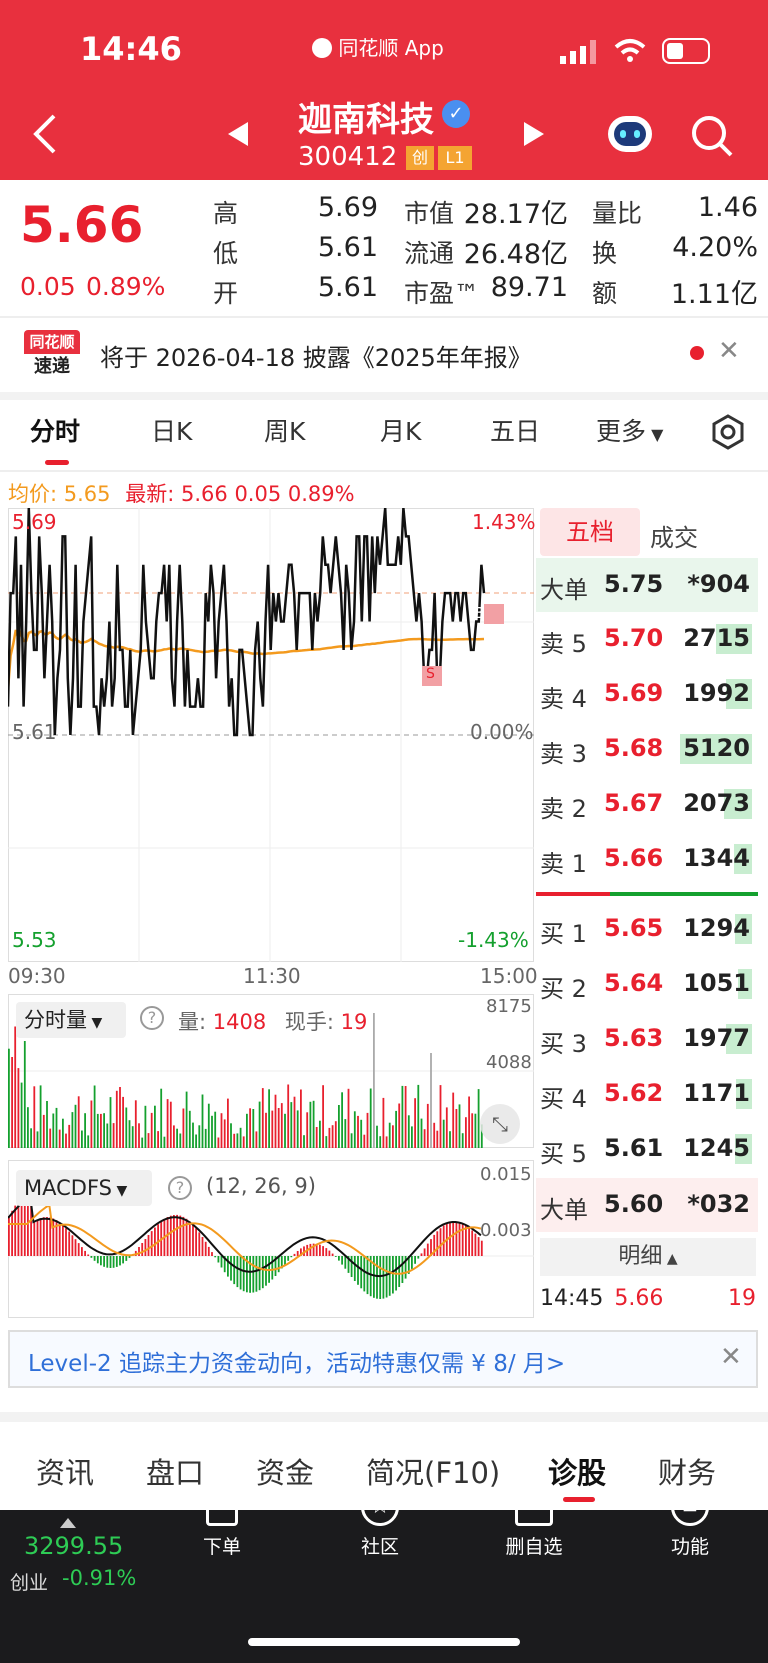 This screenshot has width=768, height=1663. Describe the element at coordinates (383, 1359) in the screenshot. I see `promo-banner: Level-2 追踪主力资金动向，活动特惠仅需 ¥ 8/ 月> ✕` at that location.